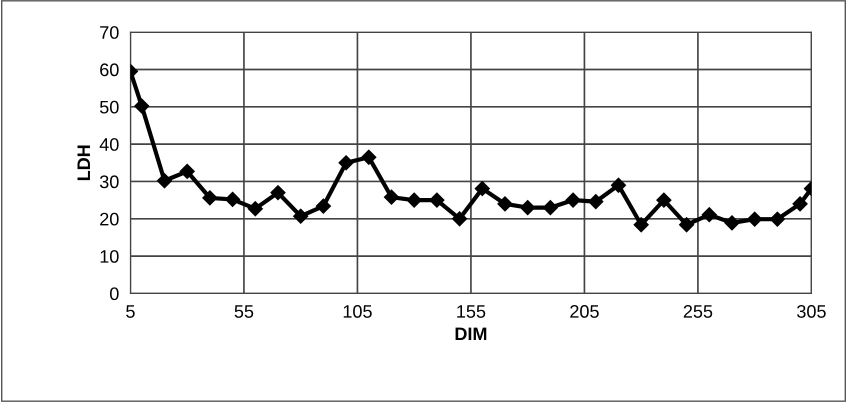 The width and height of the screenshot is (847, 402). Describe the element at coordinates (109, 144) in the screenshot. I see `y-tick-label: 40` at that location.